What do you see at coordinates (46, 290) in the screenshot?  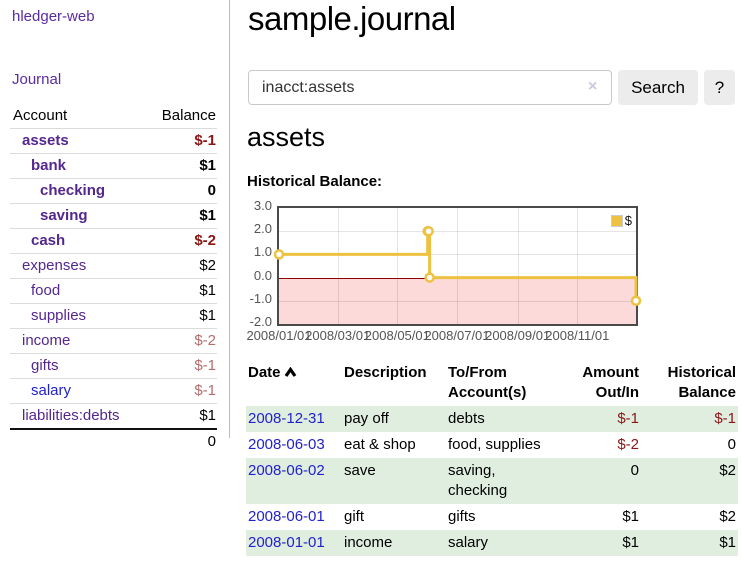 I see `account-link-food: food` at bounding box center [46, 290].